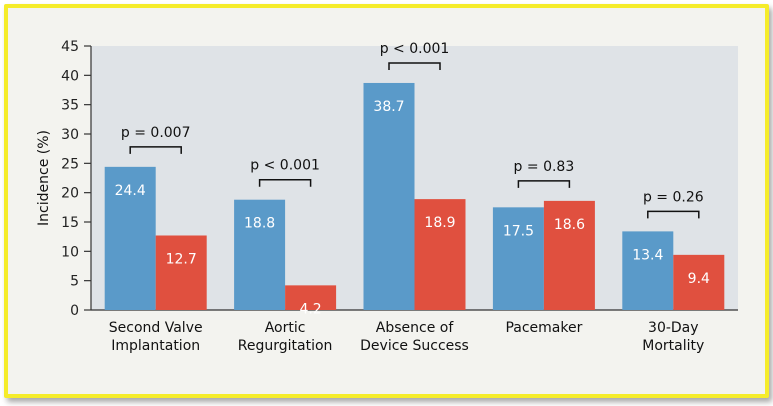 The width and height of the screenshot is (773, 406). Describe the element at coordinates (518, 231) in the screenshot. I see `data-label: 17.5` at that location.